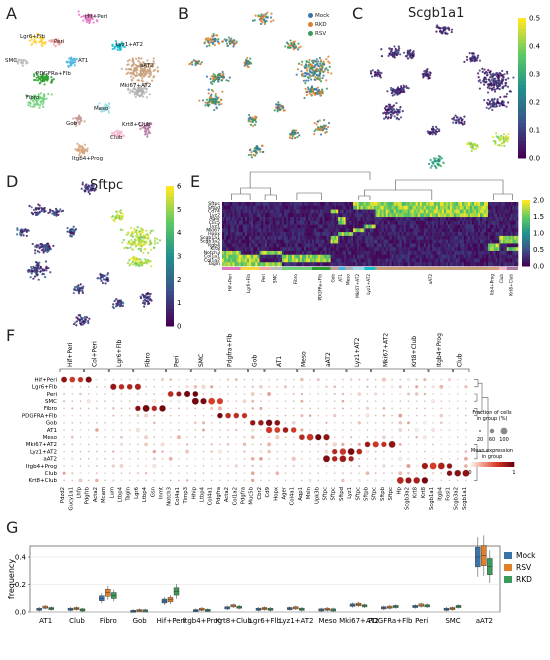 The image size is (550, 660). What do you see at coordinates (129, 494) in the screenshot?
I see `dotplot-gene-label: Tagln` at bounding box center [129, 494].